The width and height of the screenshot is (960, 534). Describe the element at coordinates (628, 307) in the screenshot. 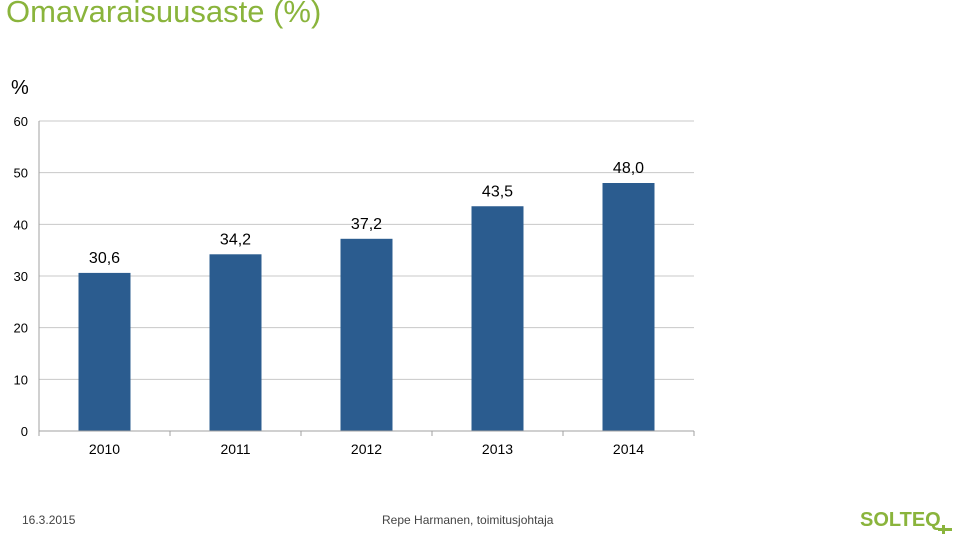

I see `bar-2014` at that location.